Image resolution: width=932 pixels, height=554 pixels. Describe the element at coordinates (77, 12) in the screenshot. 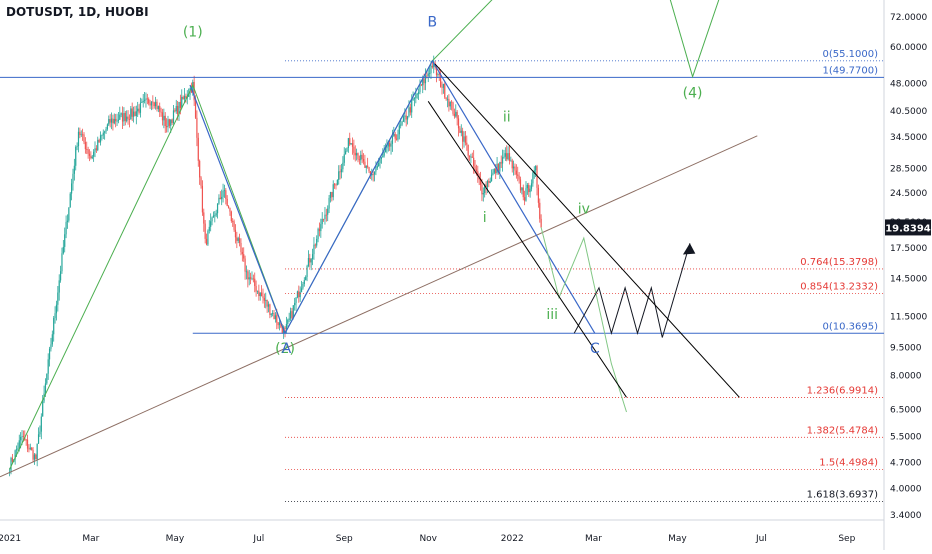

I see `symbol-title: DOTUSDT, 1D, HUOBI` at that location.